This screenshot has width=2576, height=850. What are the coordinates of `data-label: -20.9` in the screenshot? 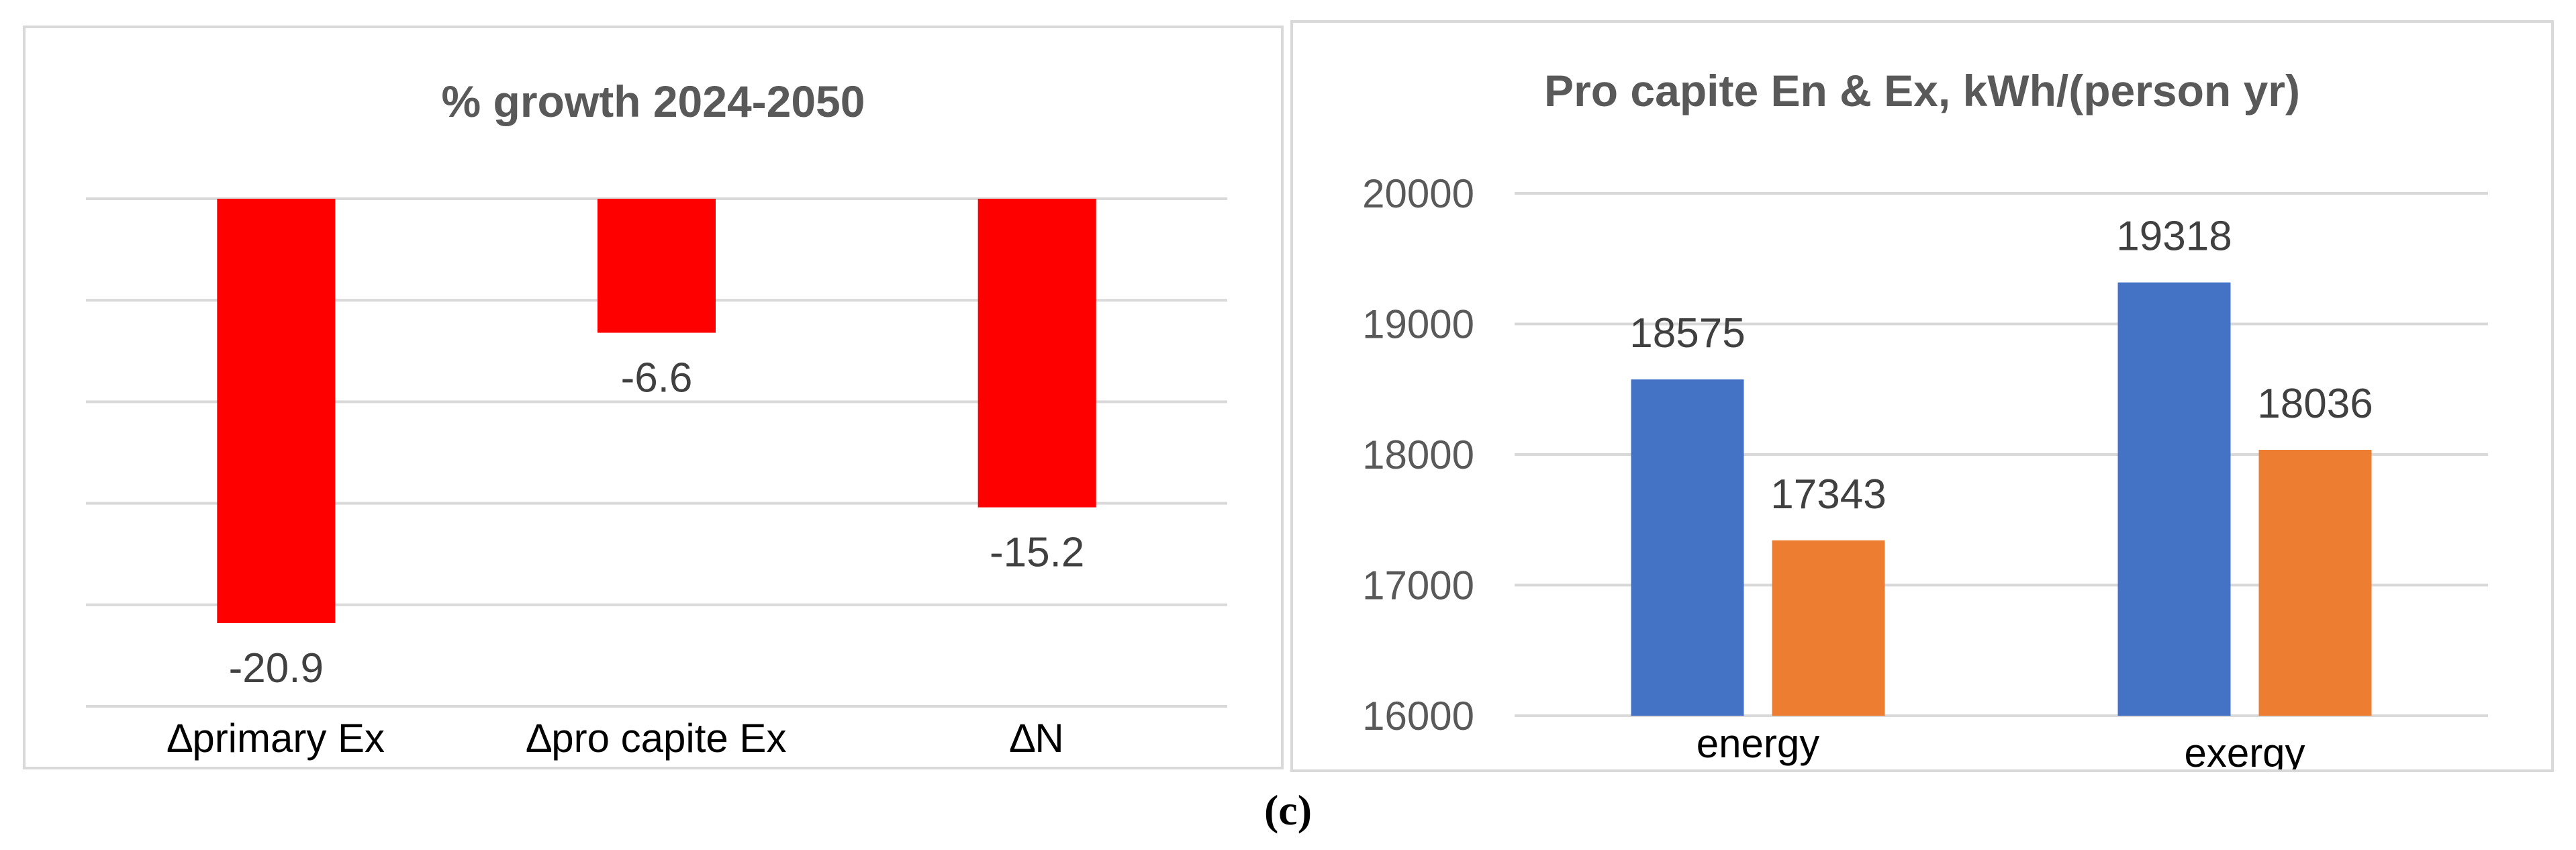 It's located at (276, 669).